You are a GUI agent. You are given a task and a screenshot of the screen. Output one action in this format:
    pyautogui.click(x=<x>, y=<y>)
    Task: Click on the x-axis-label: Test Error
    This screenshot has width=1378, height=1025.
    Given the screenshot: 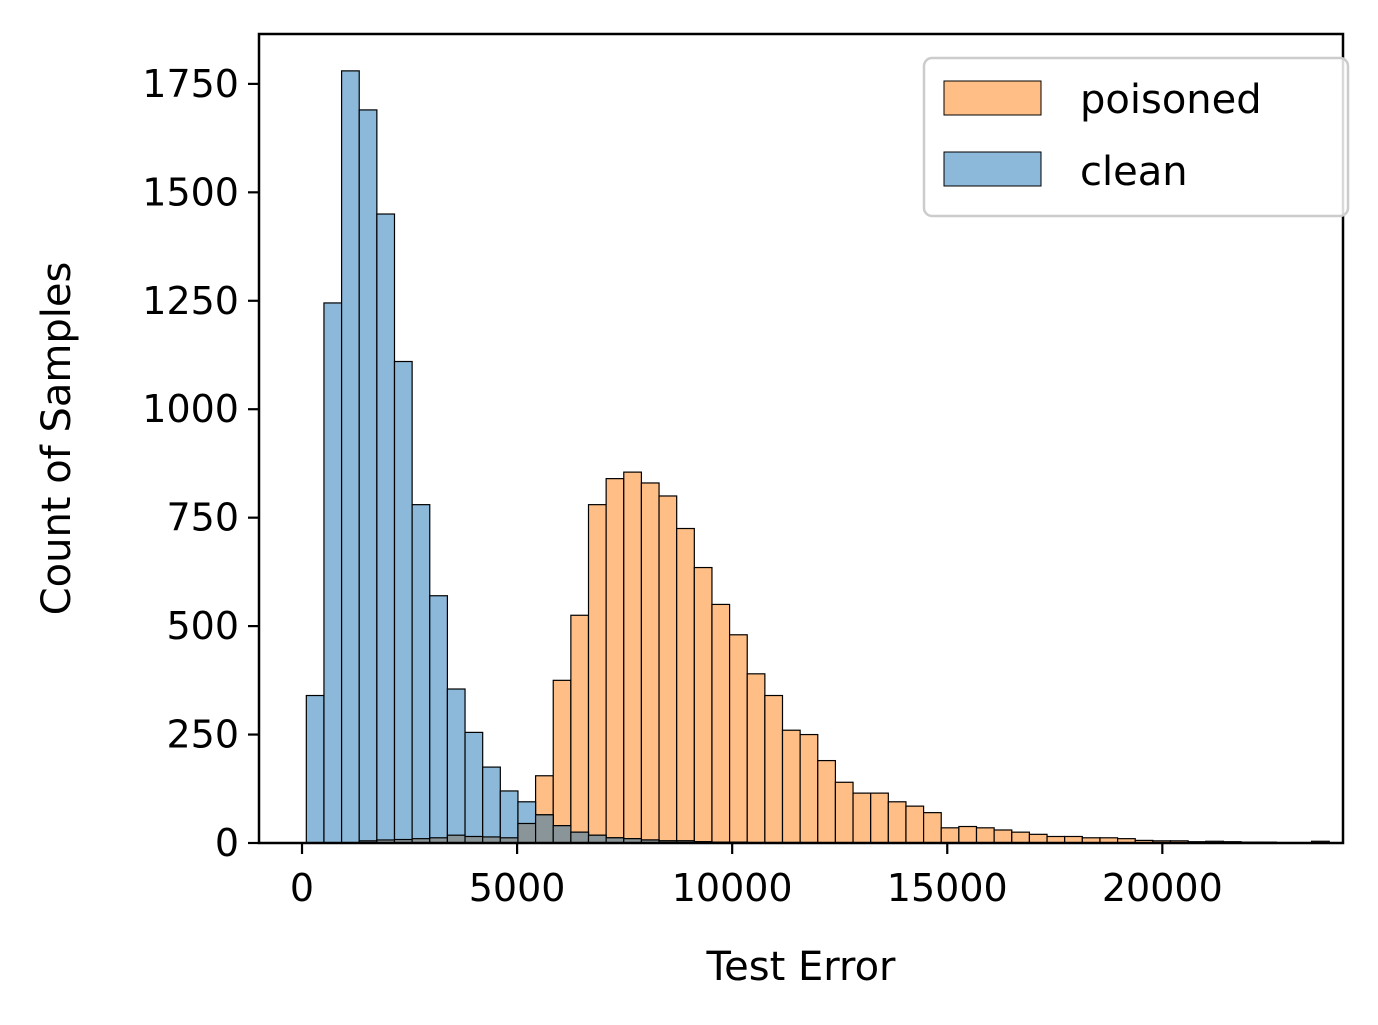 What is the action you would take?
    pyautogui.click(x=801, y=967)
    